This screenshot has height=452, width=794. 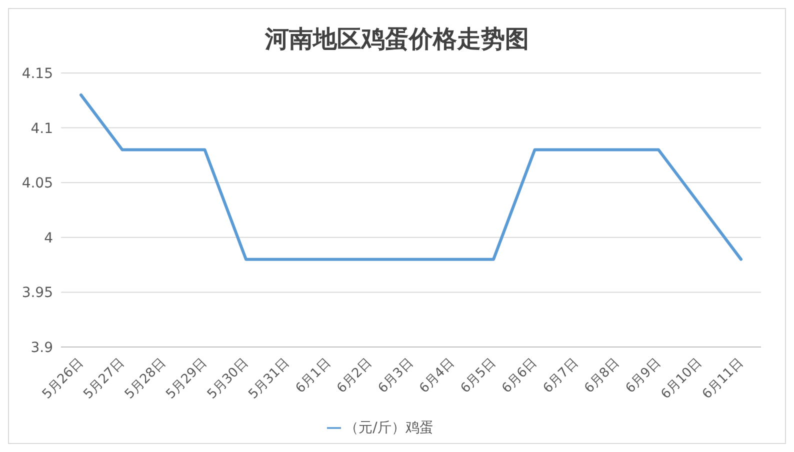 What do you see at coordinates (723, 379) in the screenshot?
I see `x-tick-label: 6月11日` at bounding box center [723, 379].